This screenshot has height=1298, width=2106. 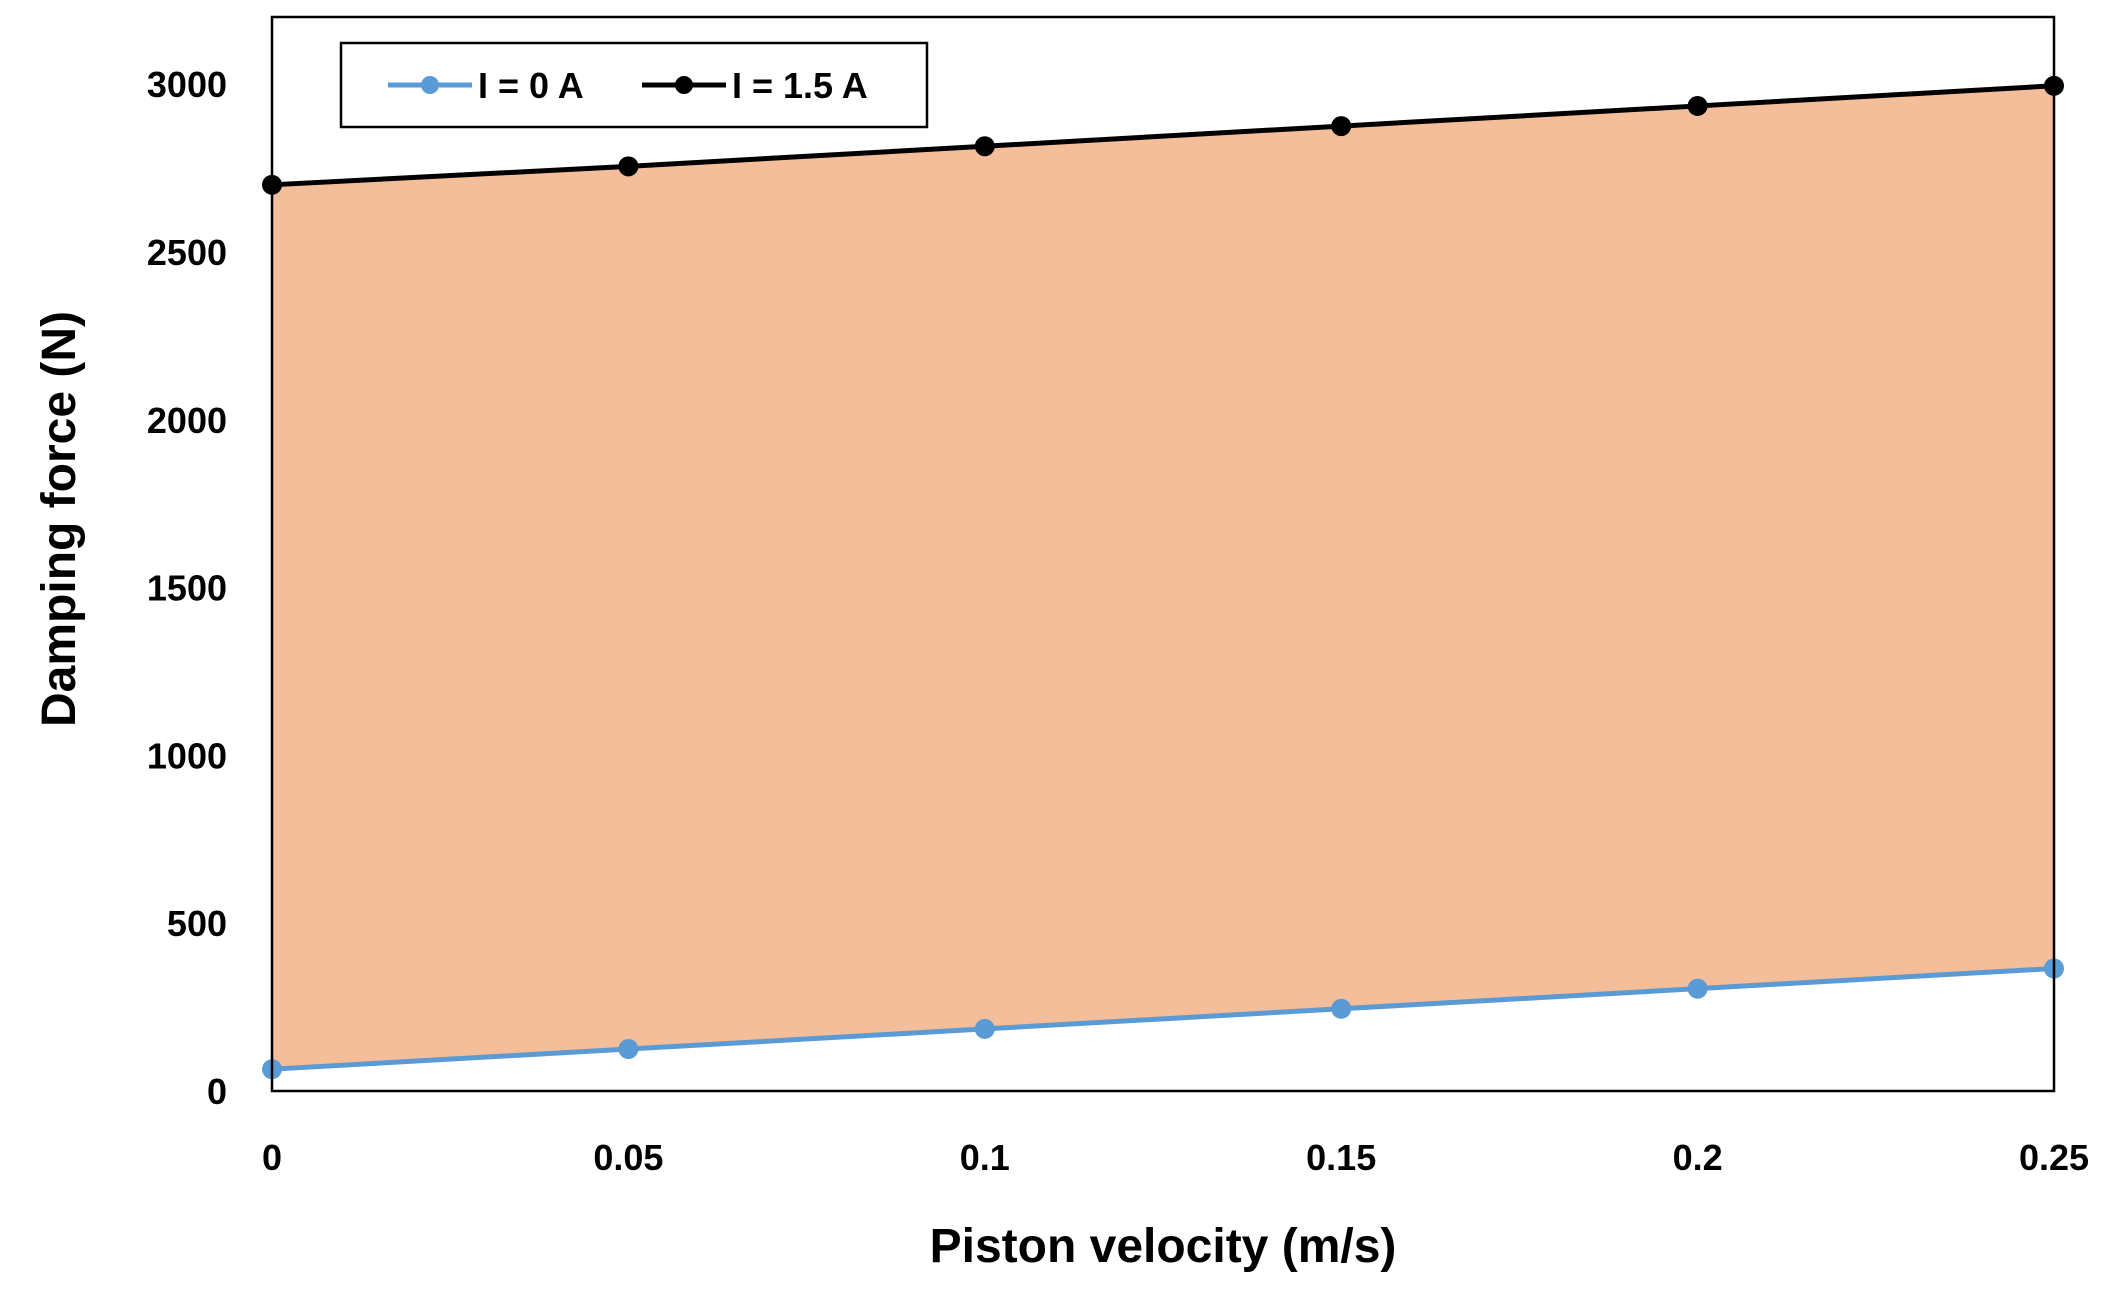 What do you see at coordinates (2054, 1157) in the screenshot?
I see `x-tick-label: 0.25` at bounding box center [2054, 1157].